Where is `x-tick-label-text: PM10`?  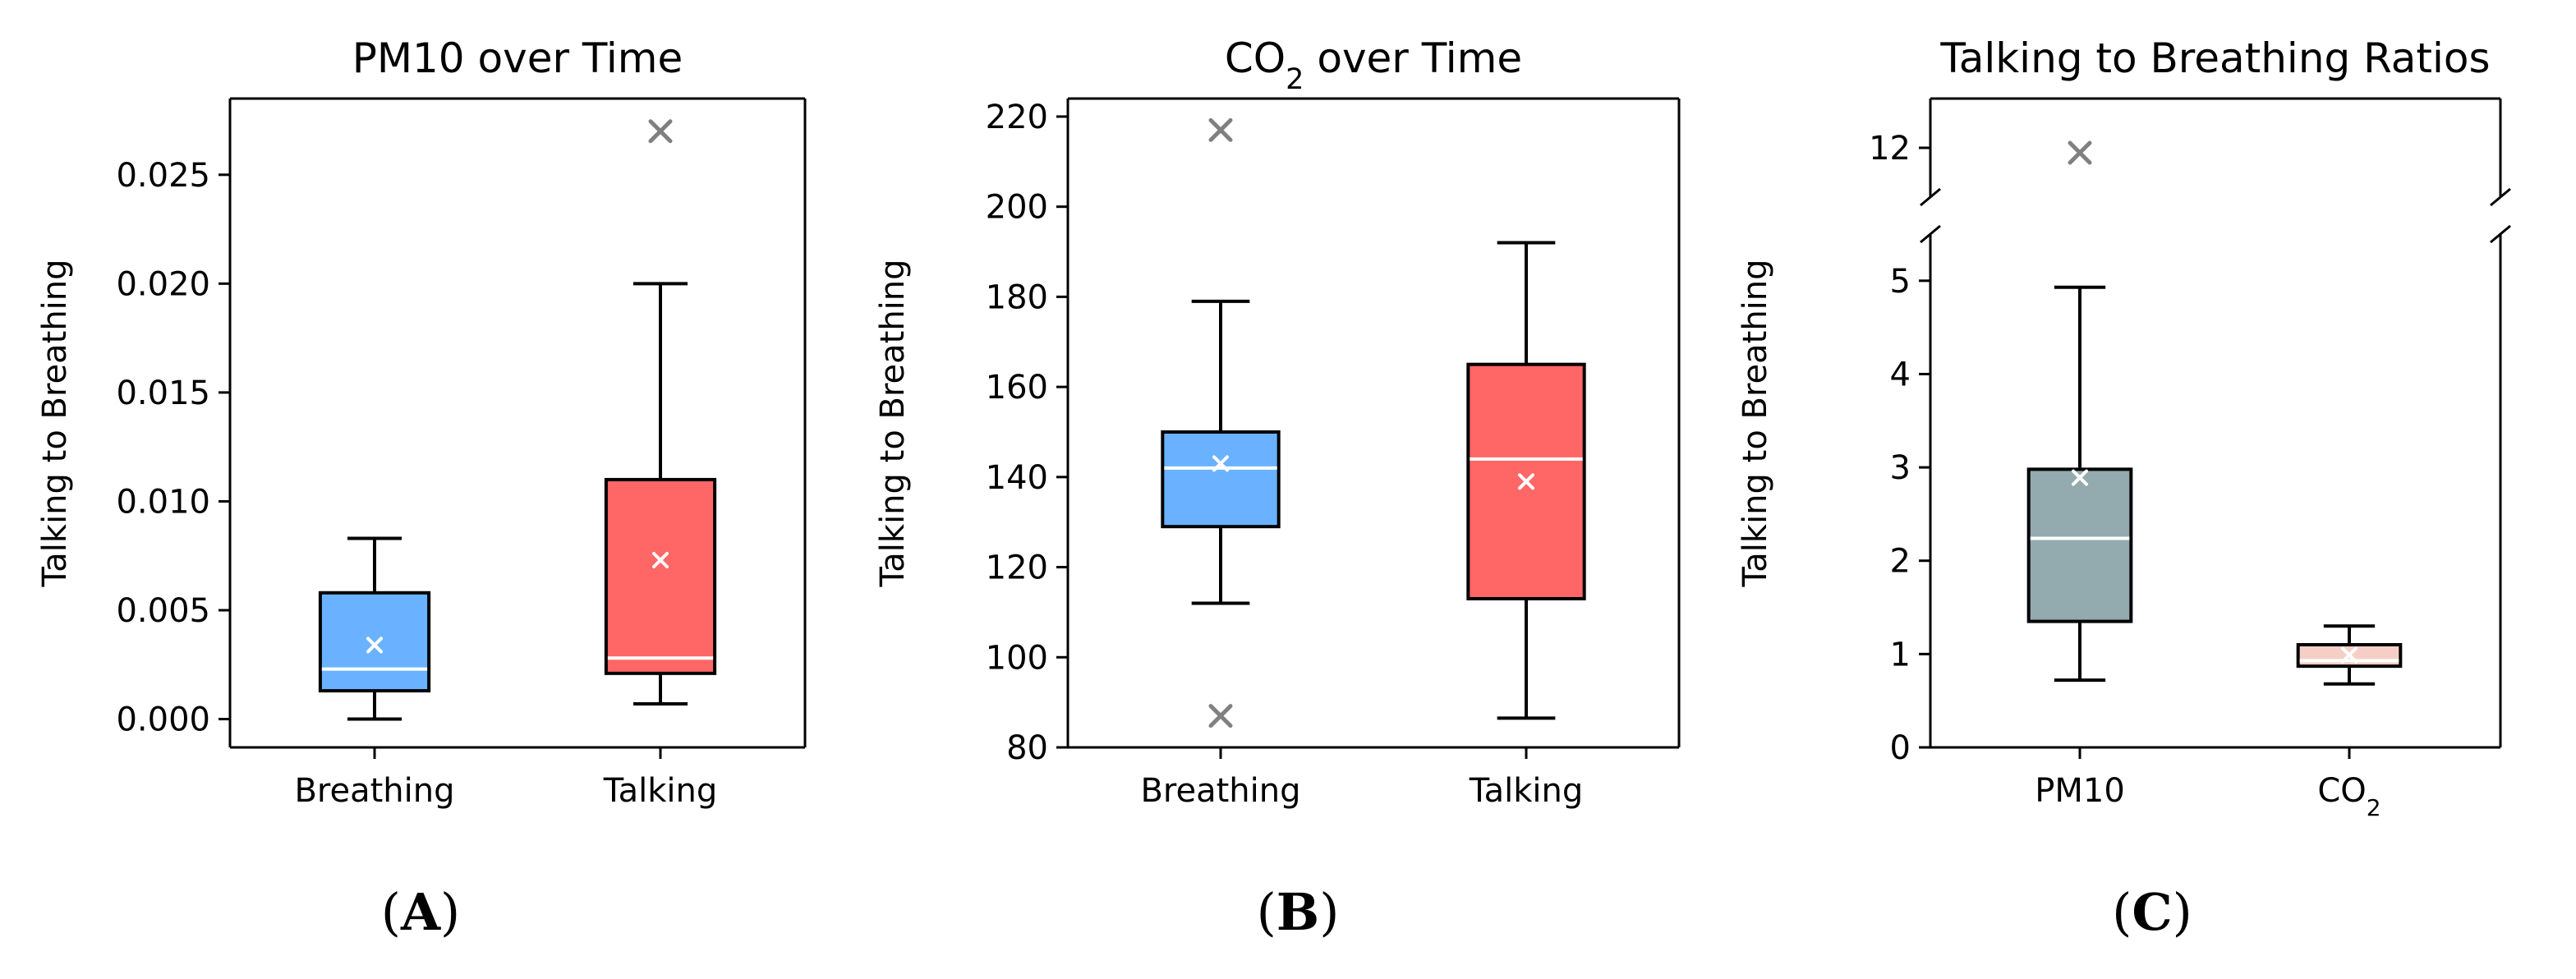 x-tick-label-text: PM10 is located at coordinates (2080, 791).